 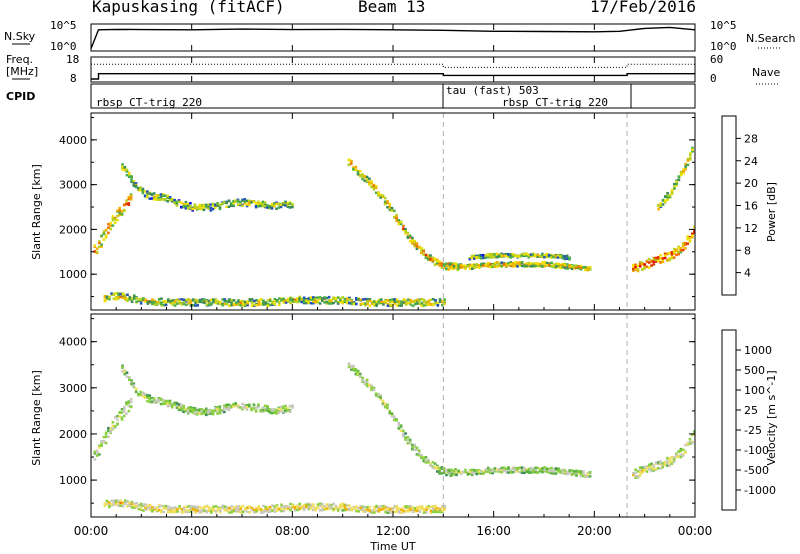 I want to click on colorbar-tick-label: 16, so click(x=751, y=206).